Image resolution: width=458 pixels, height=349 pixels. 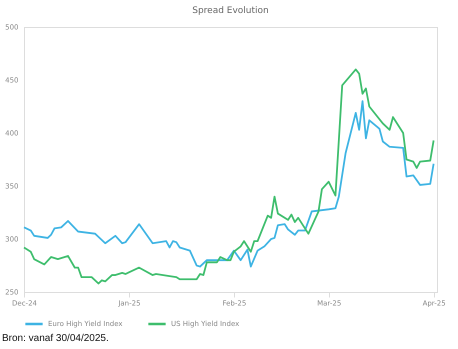 I want to click on text: Bron: vanaf 30/04/2025., so click(x=55, y=338).